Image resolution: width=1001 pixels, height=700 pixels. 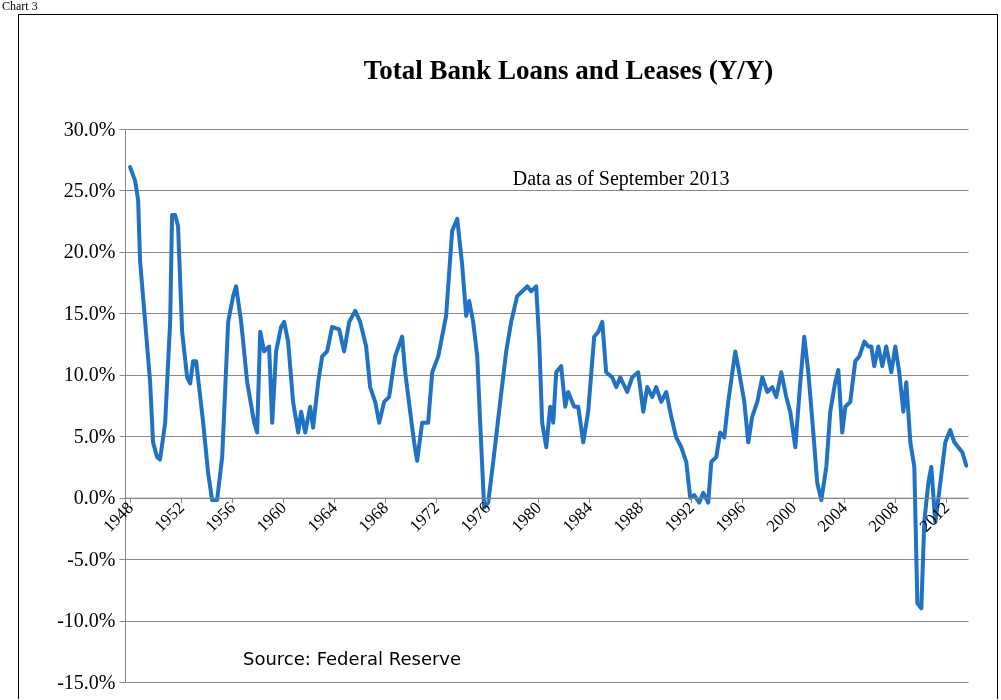 I want to click on y-tick-label: -10.0%, so click(x=86, y=620).